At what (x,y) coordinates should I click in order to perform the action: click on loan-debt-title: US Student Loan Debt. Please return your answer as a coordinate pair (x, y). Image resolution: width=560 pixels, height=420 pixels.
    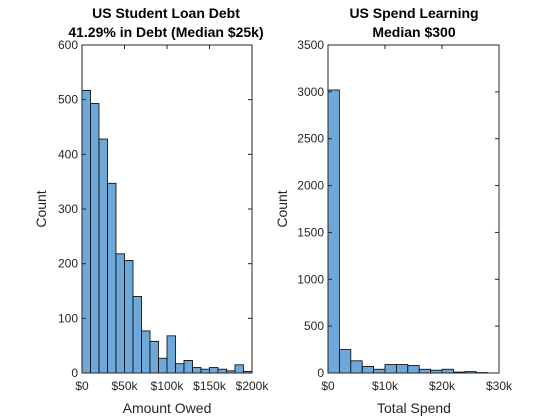
    Looking at the image, I should click on (166, 13).